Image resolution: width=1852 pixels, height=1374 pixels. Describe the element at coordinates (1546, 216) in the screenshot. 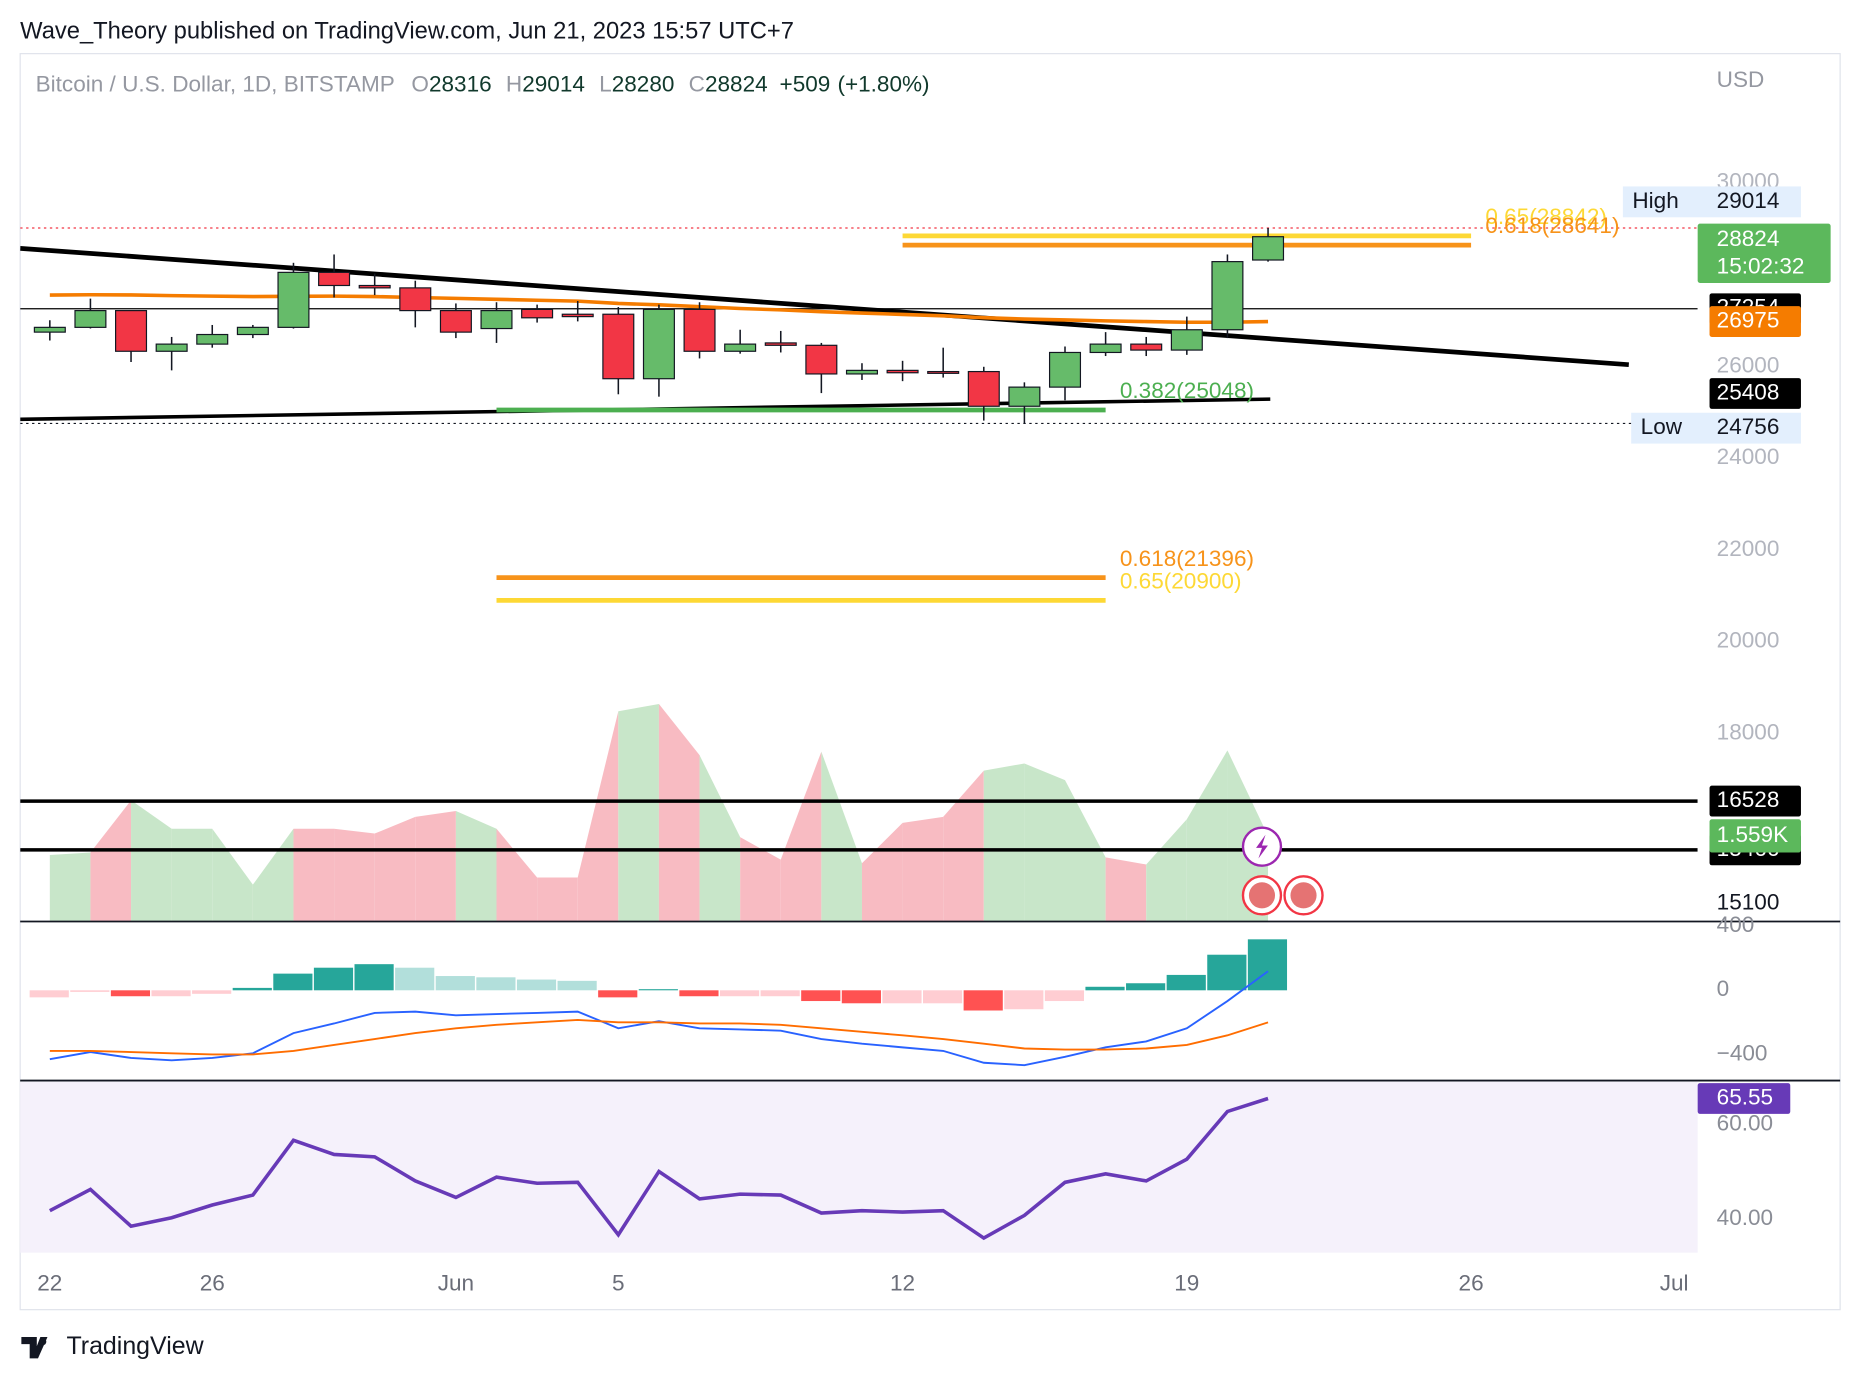

I see `fib-label: 0.65(28842)` at that location.